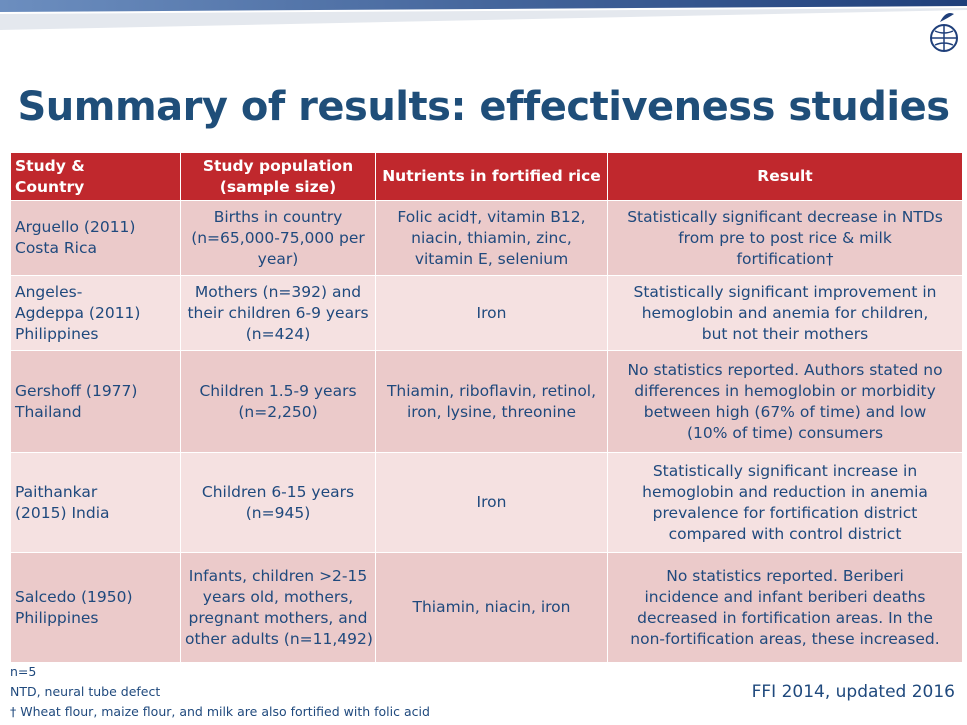 The height and width of the screenshot is (725, 967). I want to click on cell-line: Thailand, so click(48, 411).